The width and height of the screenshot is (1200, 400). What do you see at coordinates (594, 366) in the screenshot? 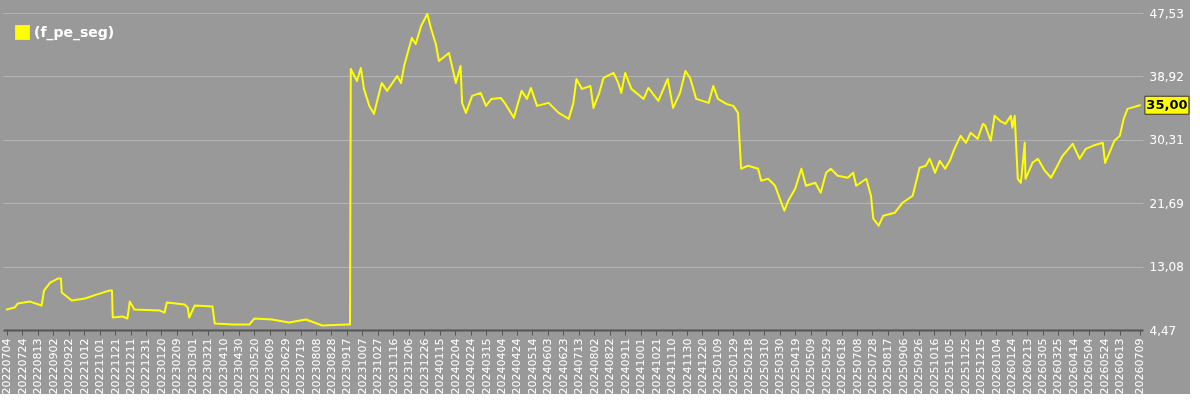
I see `x-tick-label: 20240802` at bounding box center [594, 366].